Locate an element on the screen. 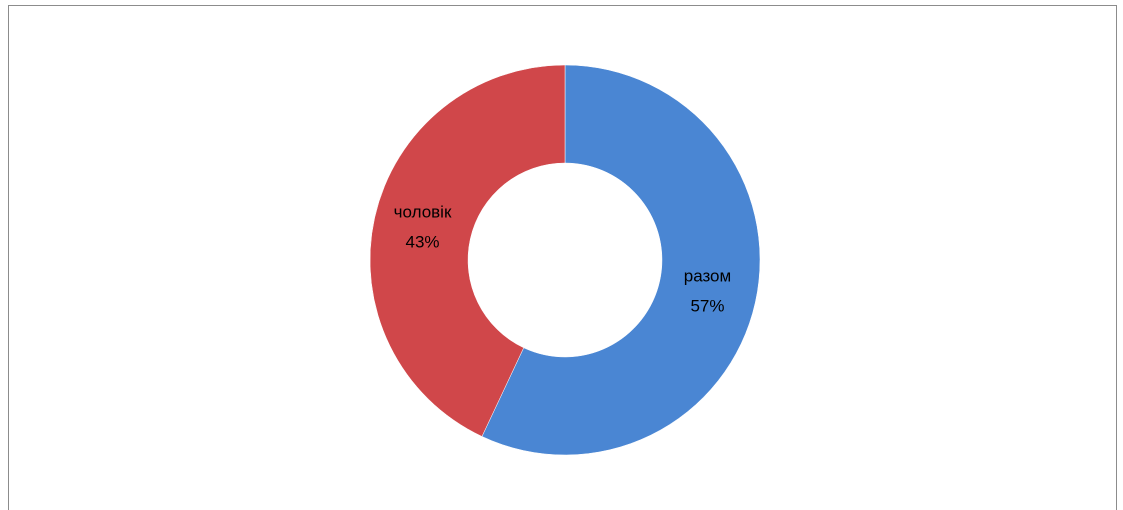  slice-label: разом is located at coordinates (707, 275).